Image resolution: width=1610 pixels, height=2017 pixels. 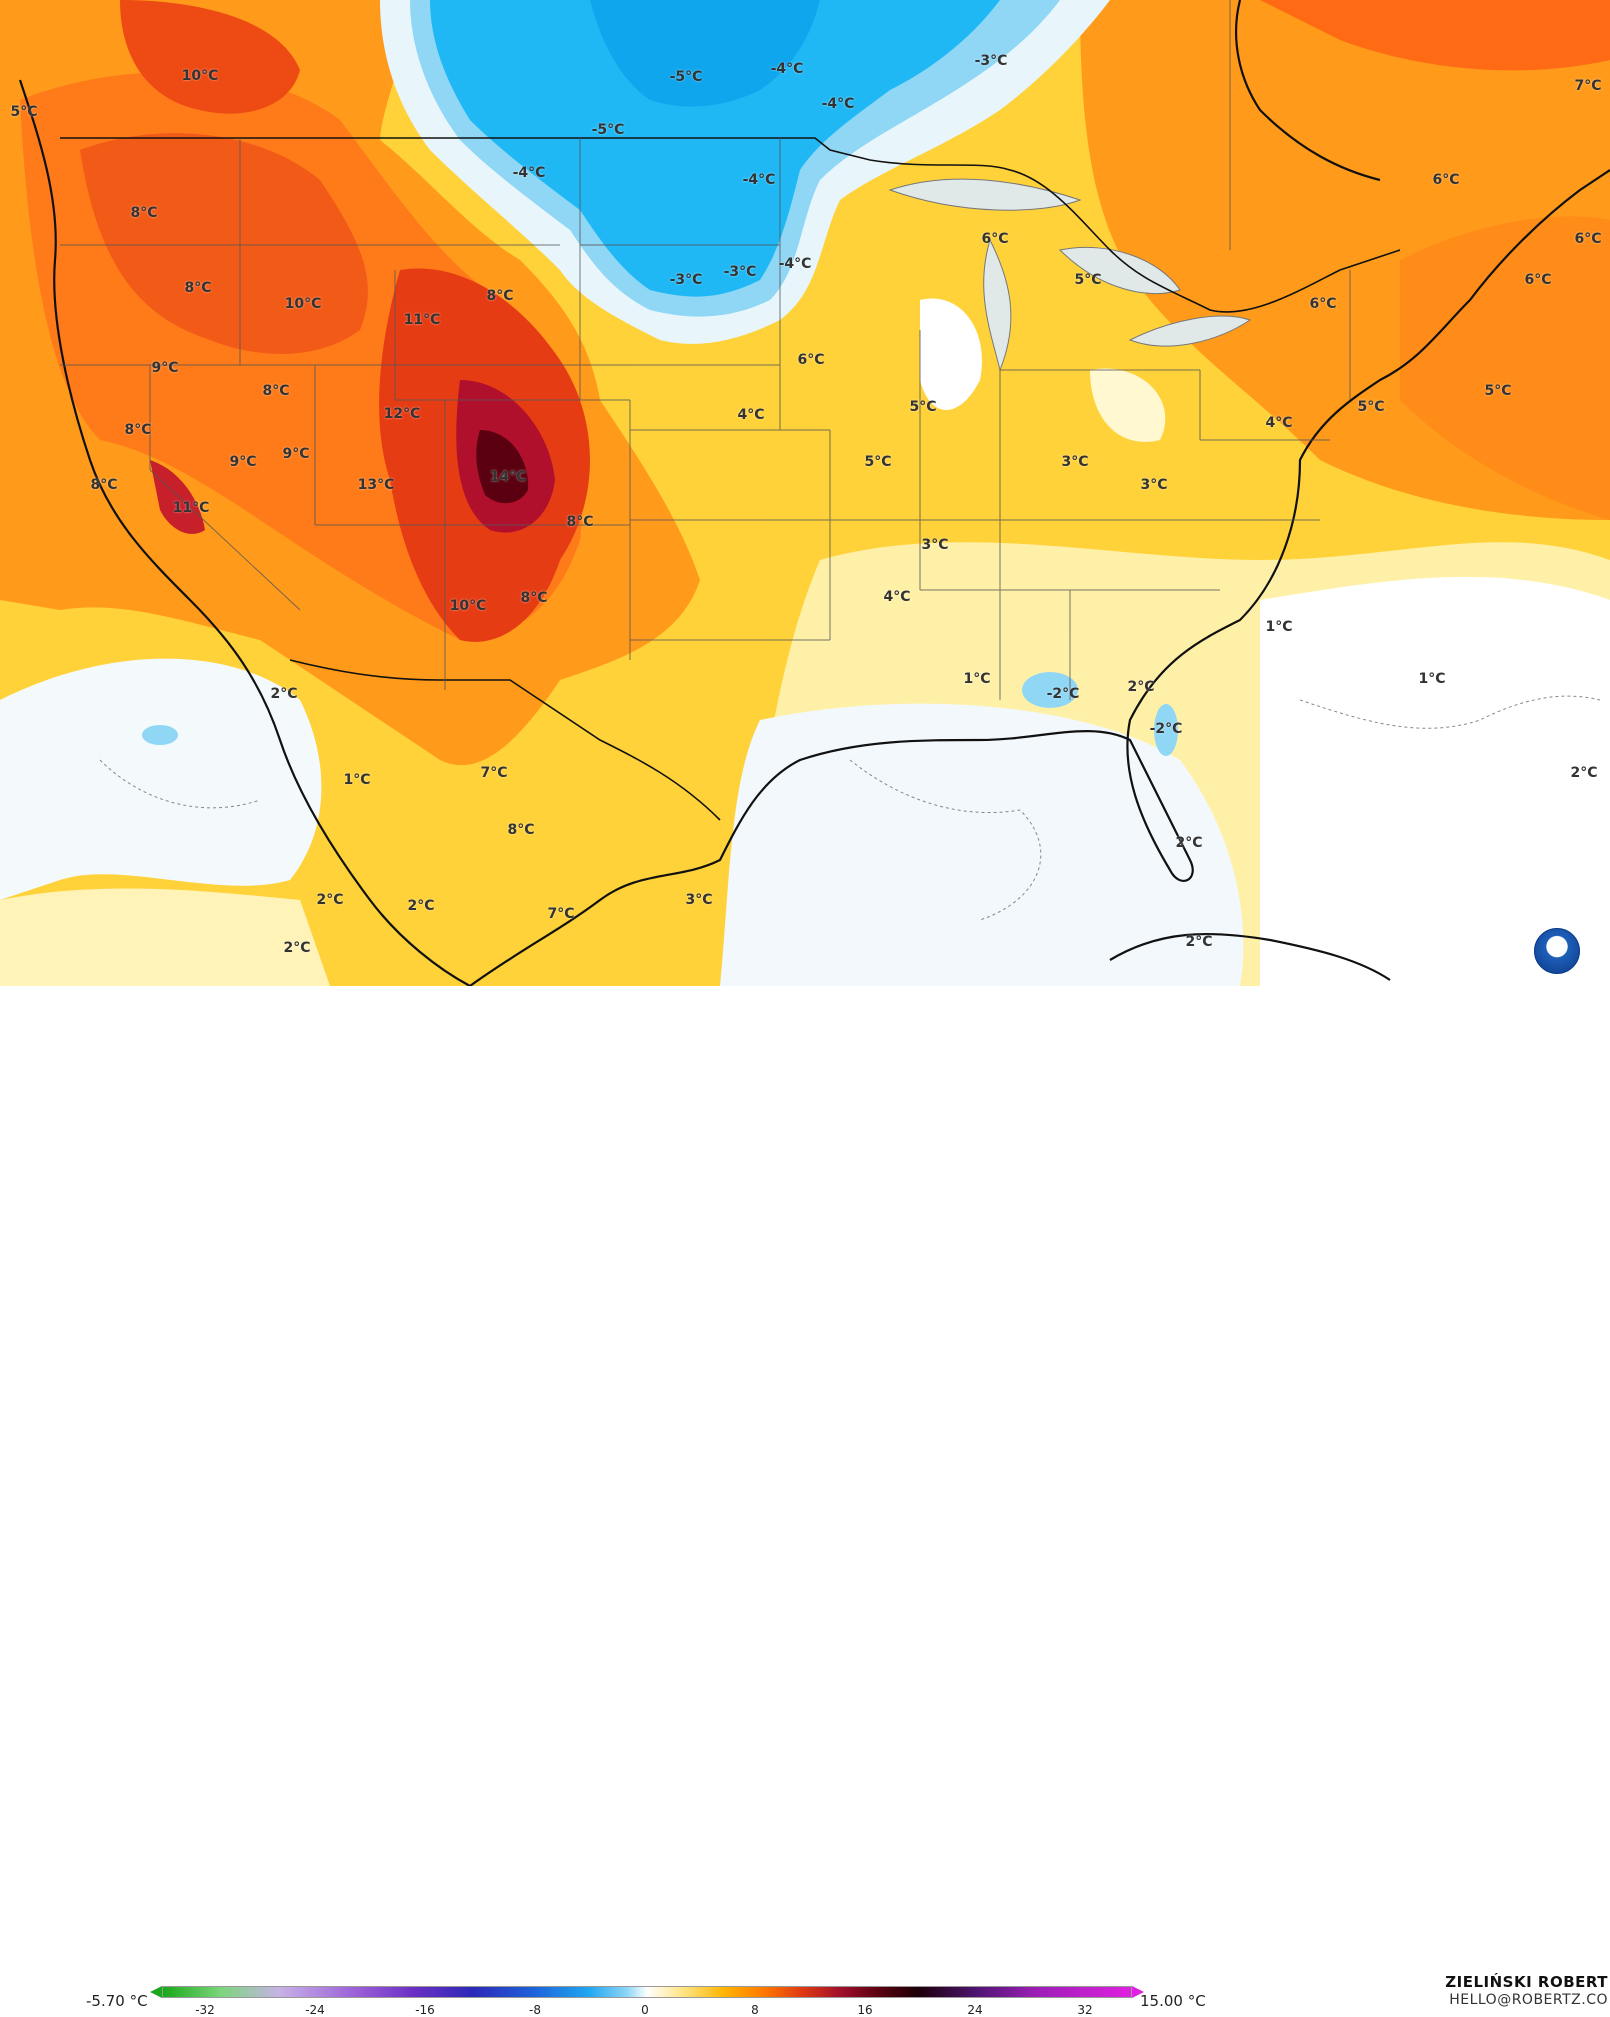 I want to click on colorbar-tick-label: -32, so click(x=205, y=2010).